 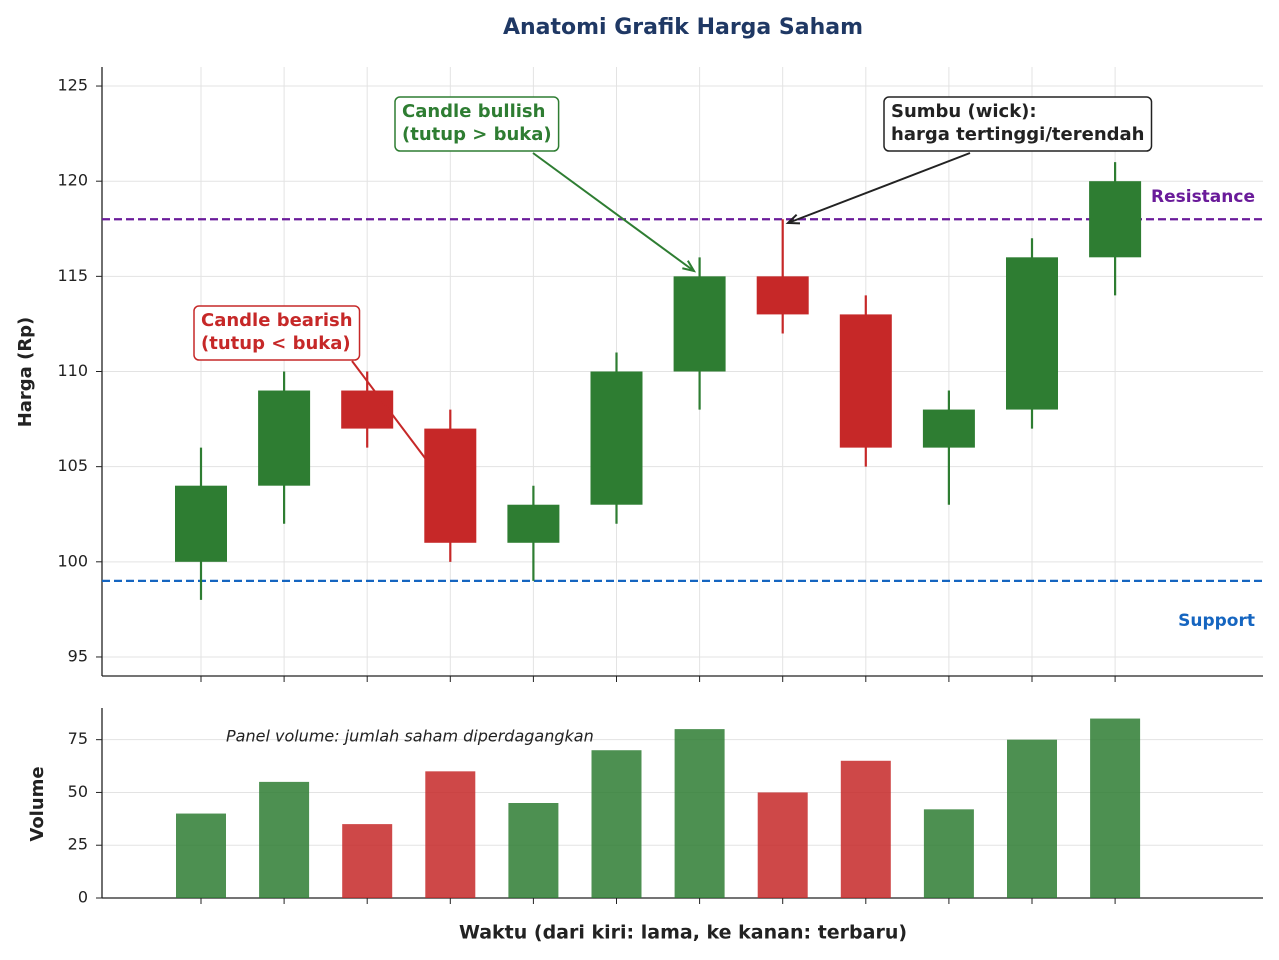 What do you see at coordinates (83, 897) in the screenshot?
I see `y-tick-label: 0` at bounding box center [83, 897].